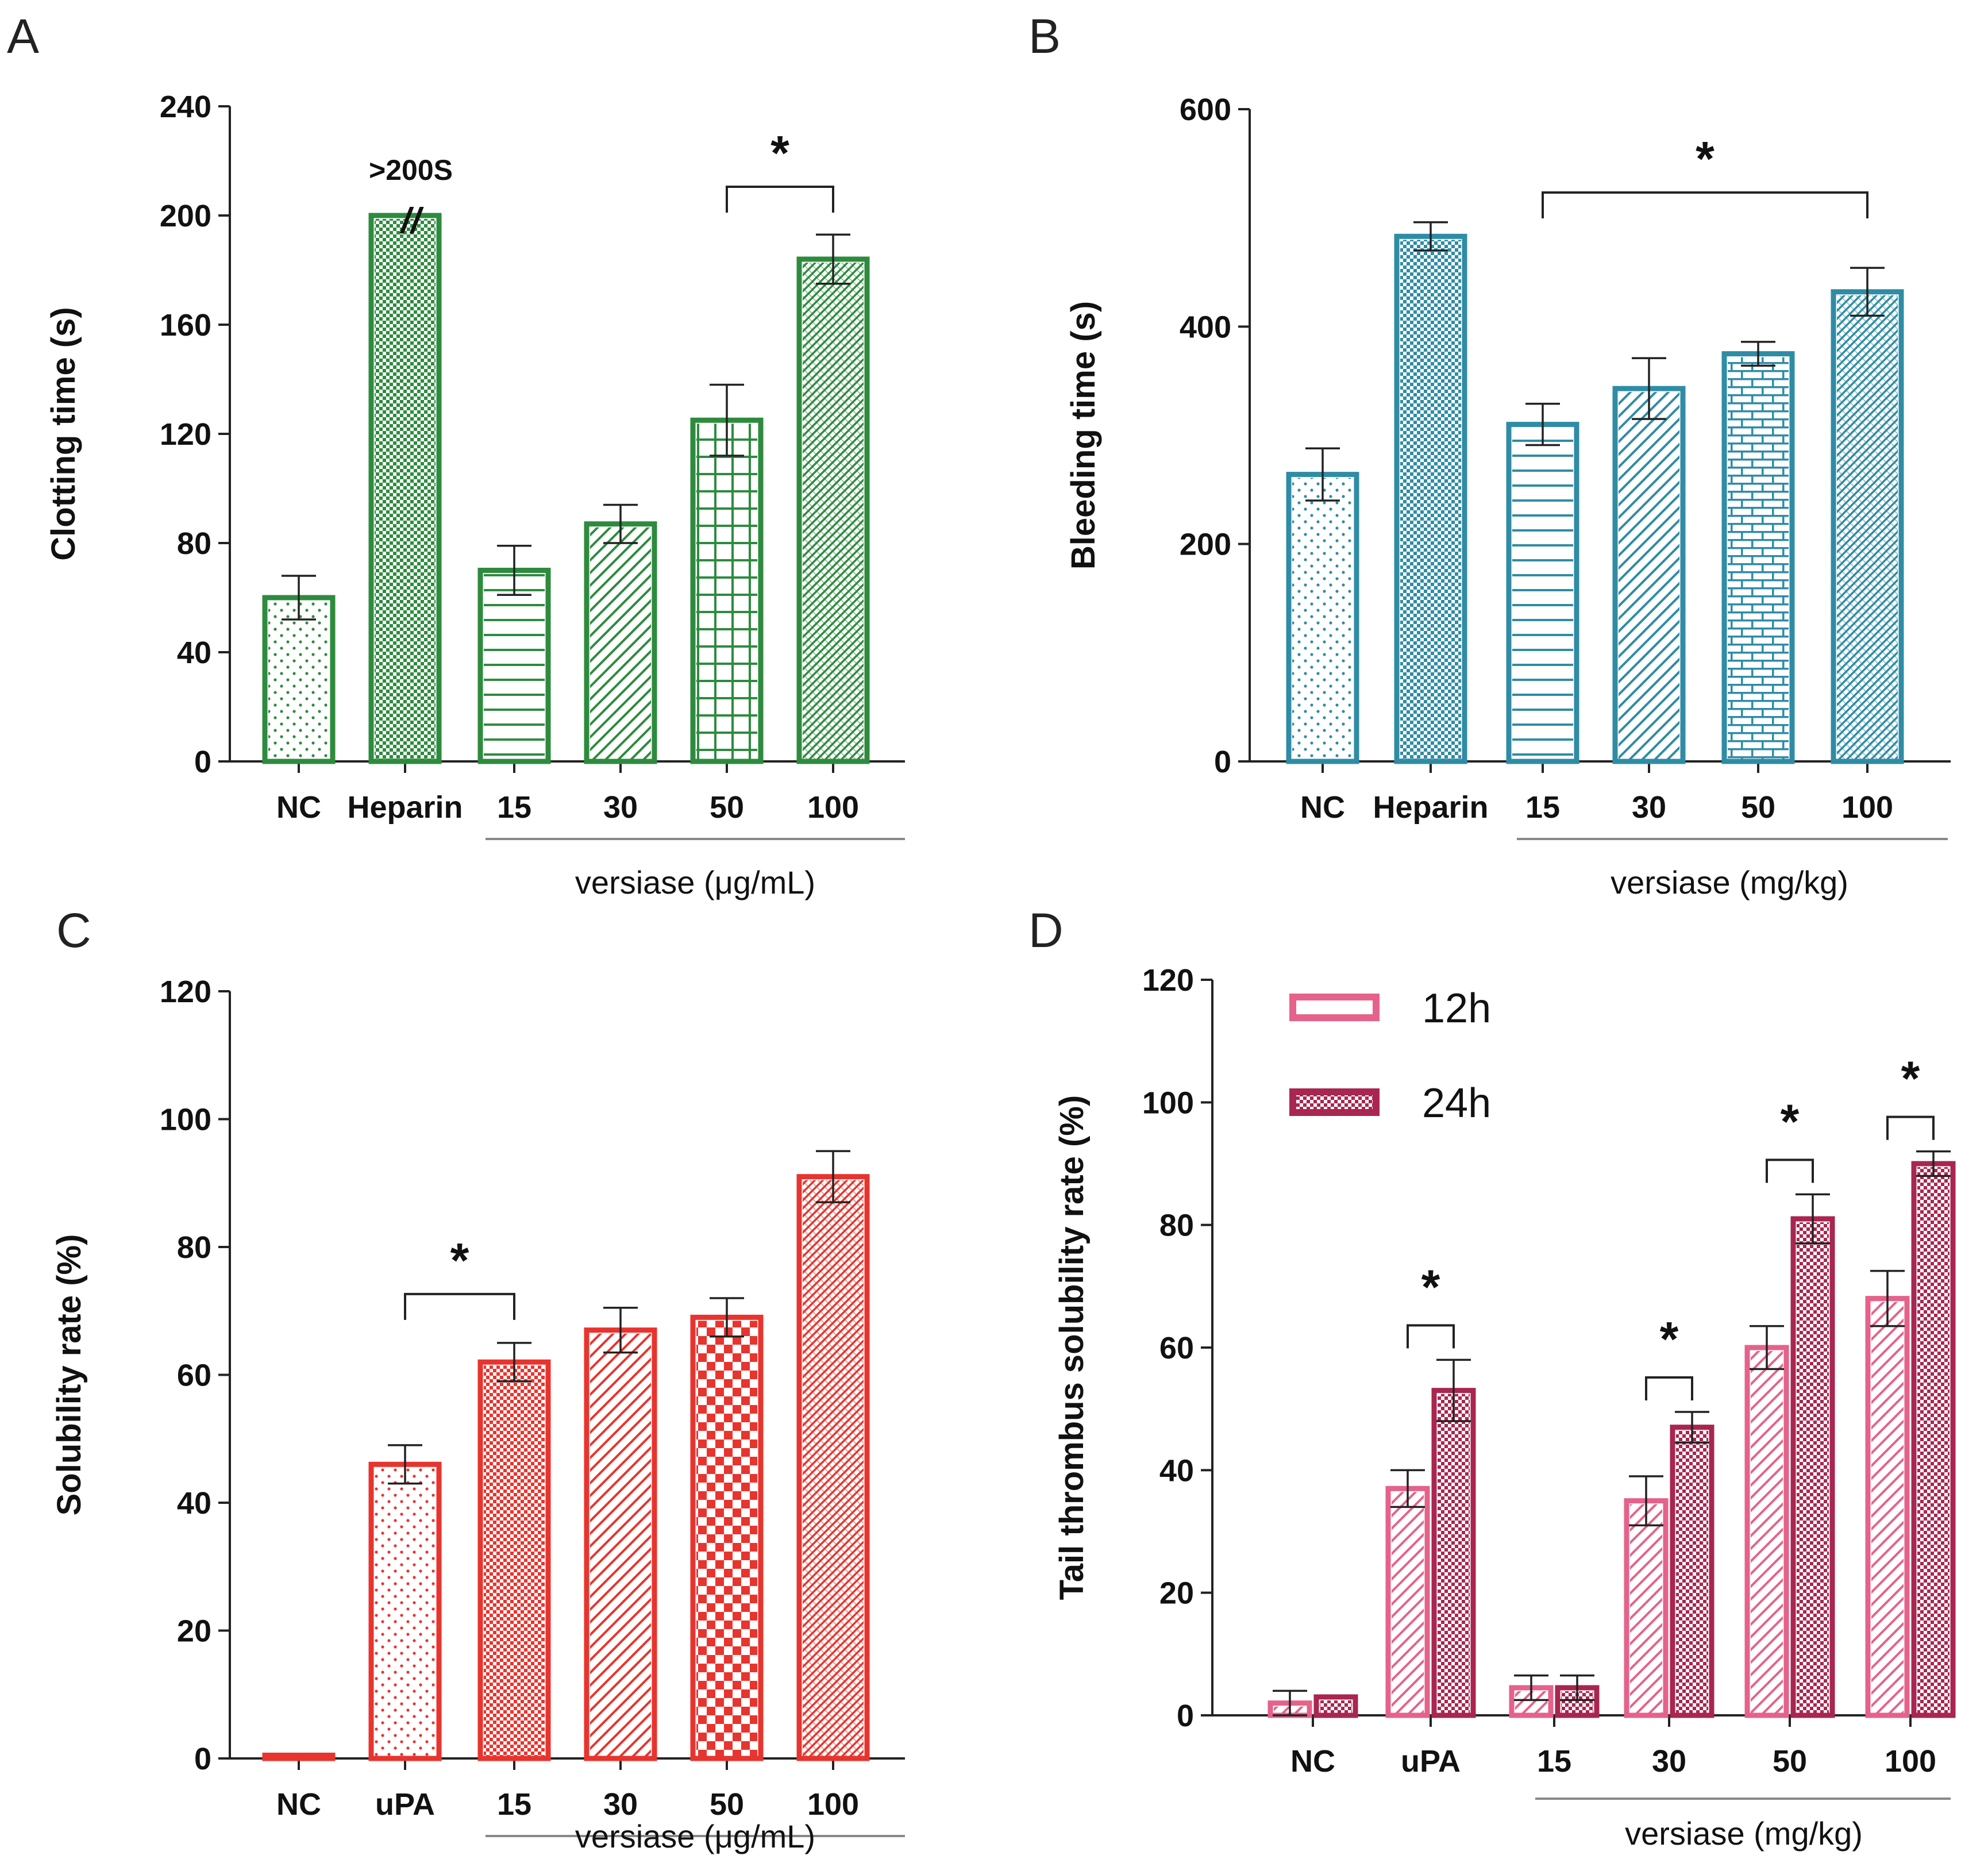 The image size is (1988, 1859). Describe the element at coordinates (411, 170) in the screenshot. I see `bar-annotation: >200S` at that location.